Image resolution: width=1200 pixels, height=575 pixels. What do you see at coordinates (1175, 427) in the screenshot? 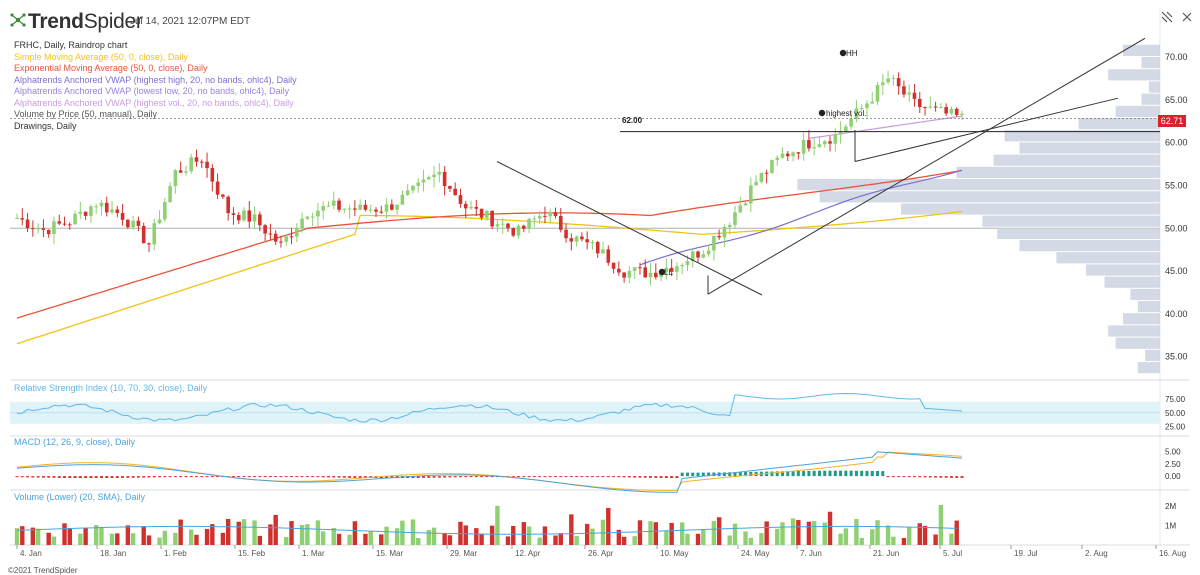
I see `rsi-tick-label: 25.00` at bounding box center [1175, 427].